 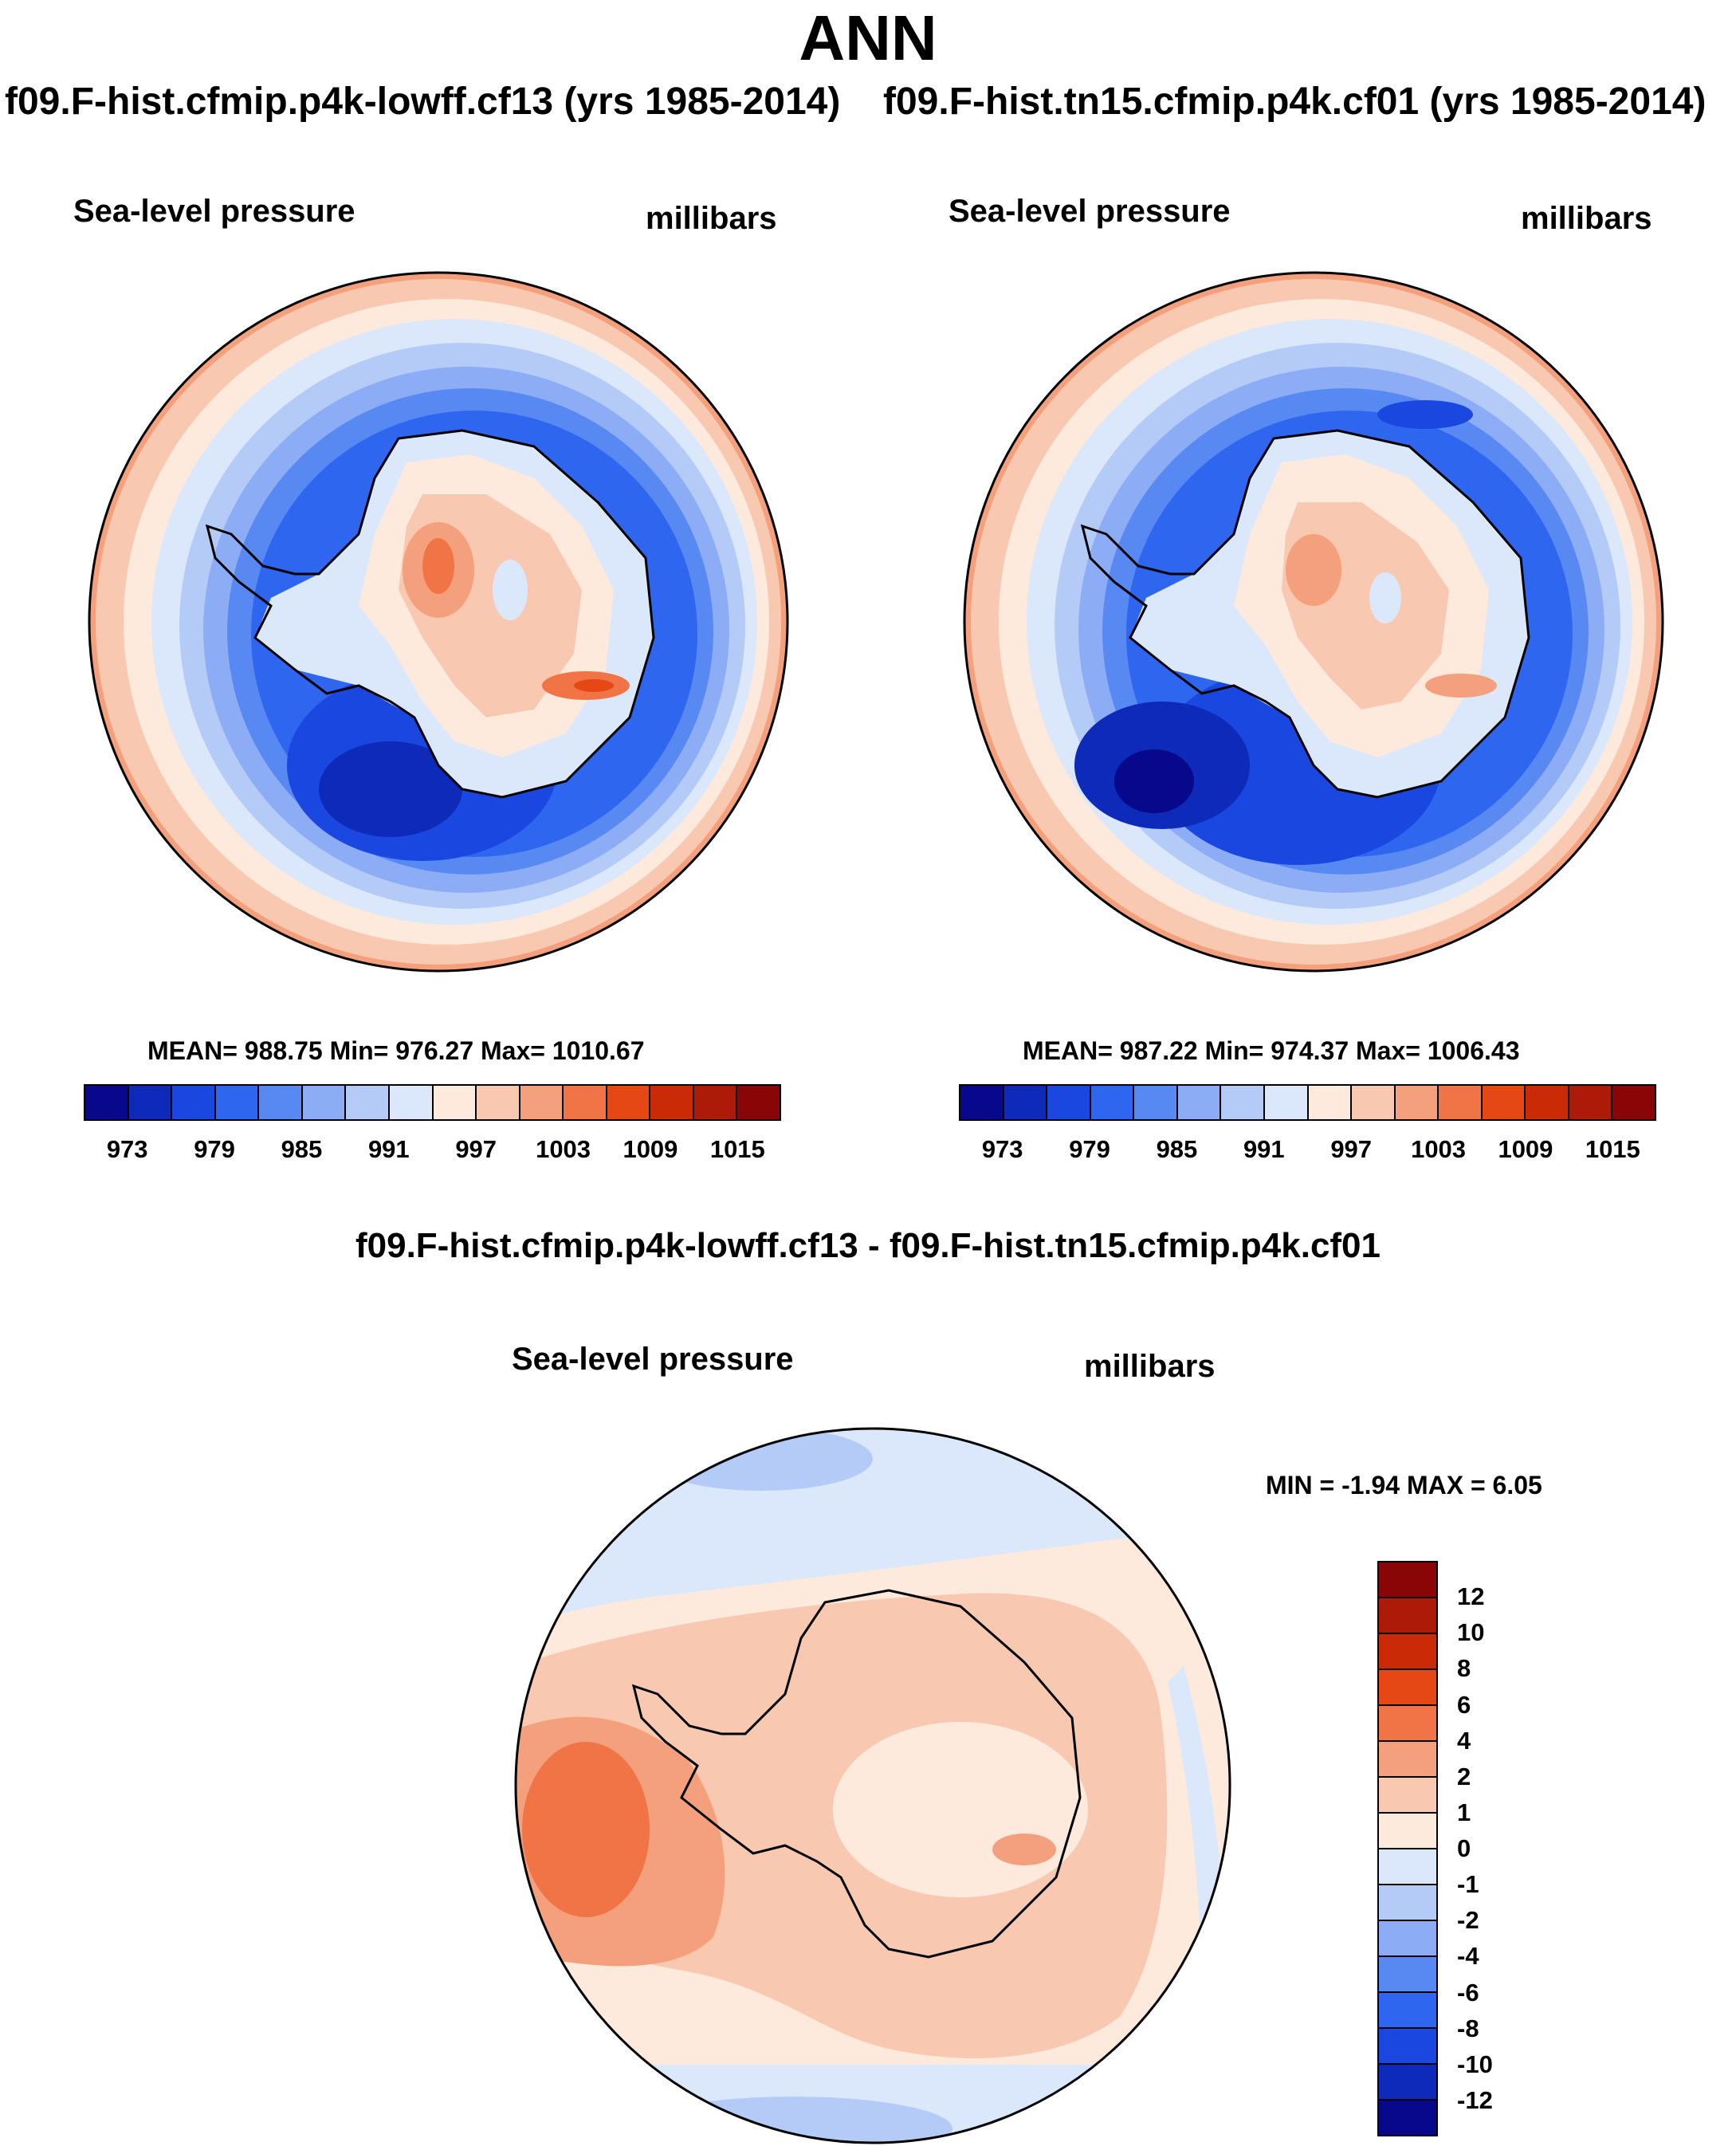 I want to click on ticks3-label-10: -4, so click(x=1468, y=1956).